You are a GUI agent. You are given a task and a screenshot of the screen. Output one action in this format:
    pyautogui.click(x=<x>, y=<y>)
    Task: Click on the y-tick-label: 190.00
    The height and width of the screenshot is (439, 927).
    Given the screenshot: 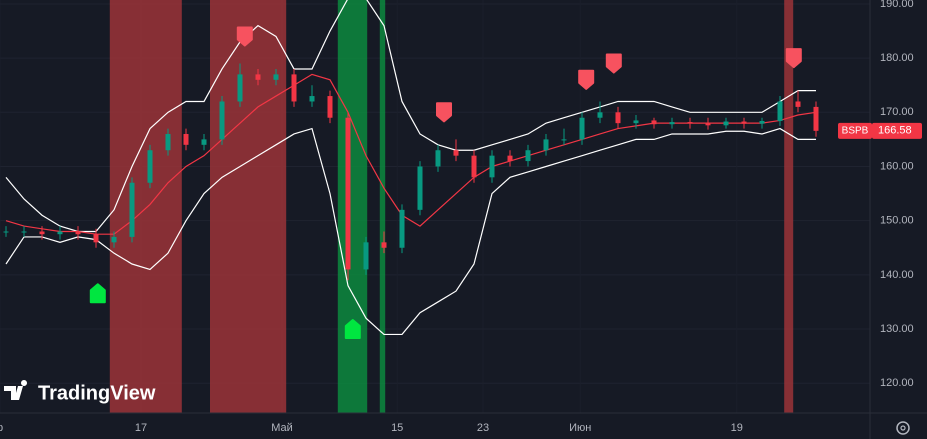 What is the action you would take?
    pyautogui.click(x=897, y=5)
    